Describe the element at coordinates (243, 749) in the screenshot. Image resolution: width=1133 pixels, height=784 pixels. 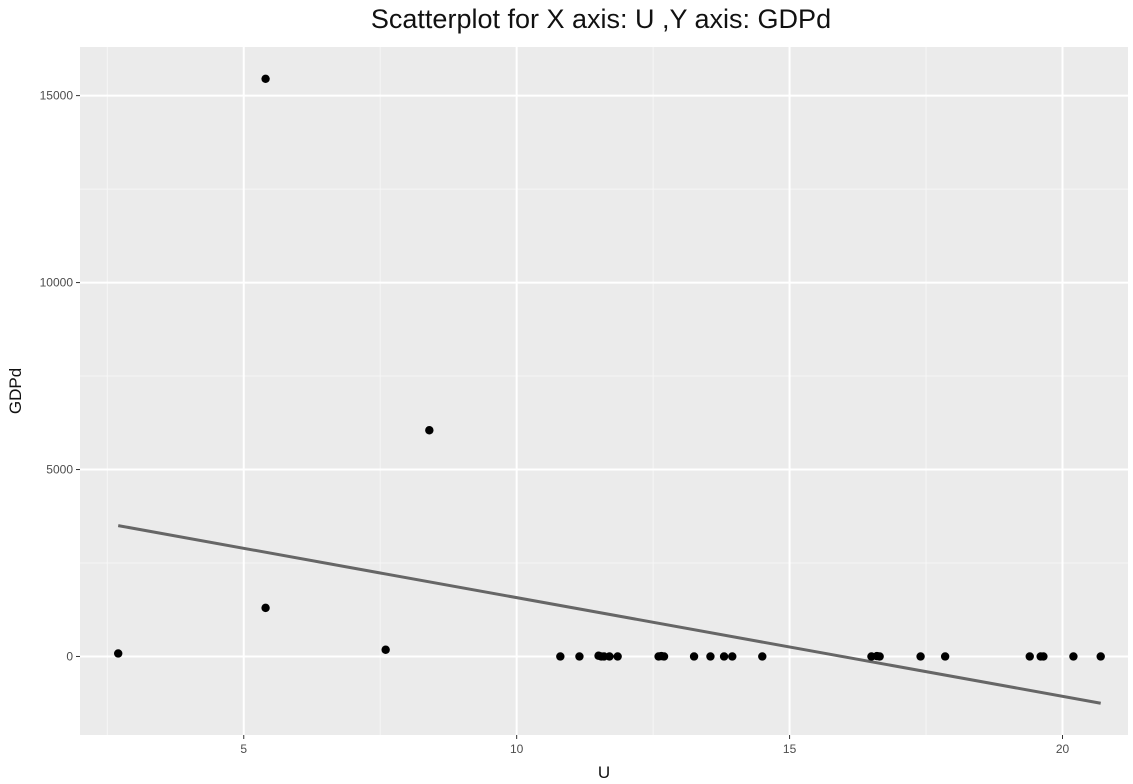
I see `x-tick-label: 5` at that location.